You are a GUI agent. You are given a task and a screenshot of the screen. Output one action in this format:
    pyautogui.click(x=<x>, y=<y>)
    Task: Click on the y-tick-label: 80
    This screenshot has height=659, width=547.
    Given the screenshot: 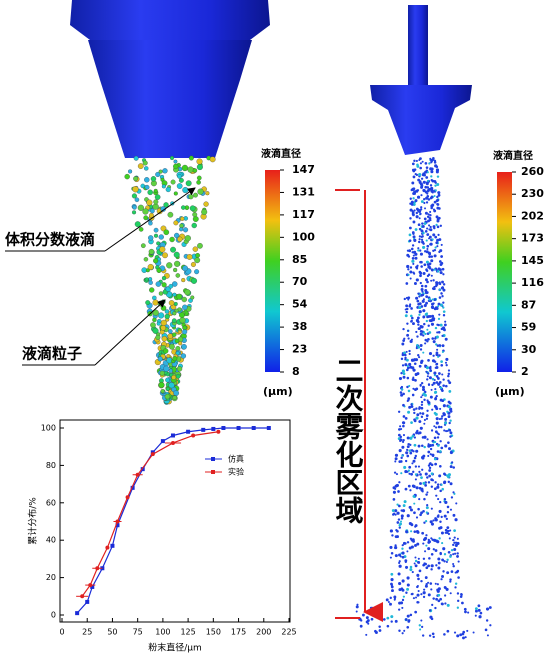 What is the action you would take?
    pyautogui.click(x=51, y=465)
    